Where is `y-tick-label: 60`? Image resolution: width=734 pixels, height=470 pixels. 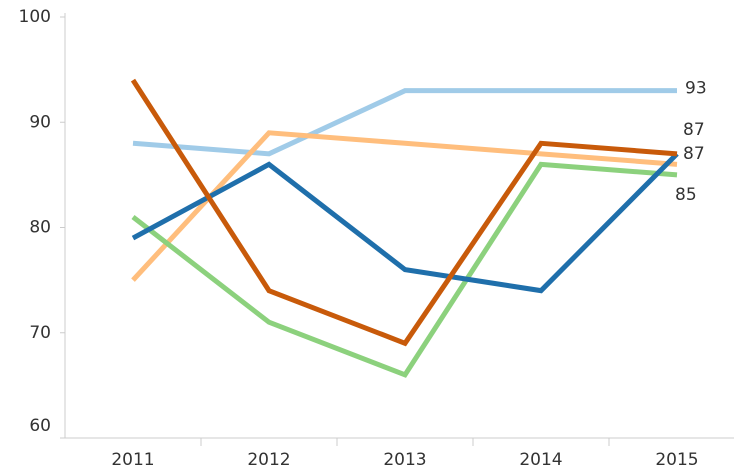
y-tick-label: 60 is located at coordinates (40, 426).